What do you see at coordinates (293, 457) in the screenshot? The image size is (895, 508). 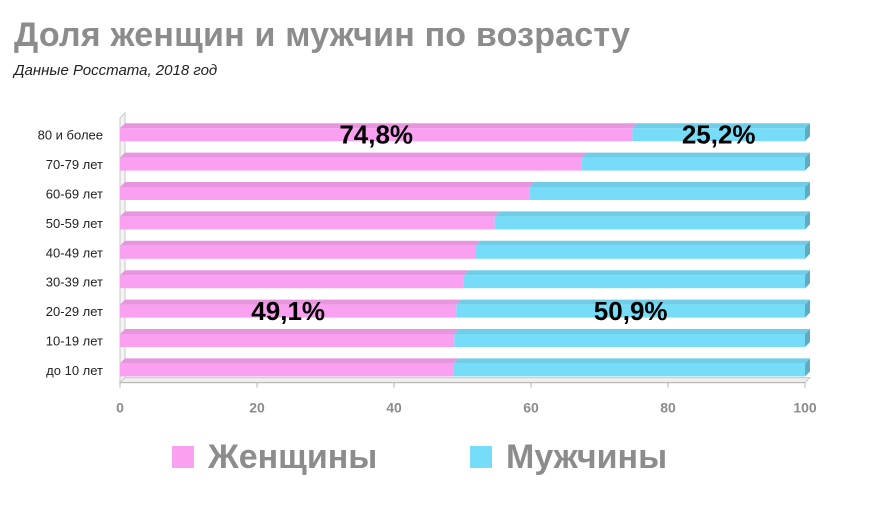 I see `legend-label-women: Женщины` at bounding box center [293, 457].